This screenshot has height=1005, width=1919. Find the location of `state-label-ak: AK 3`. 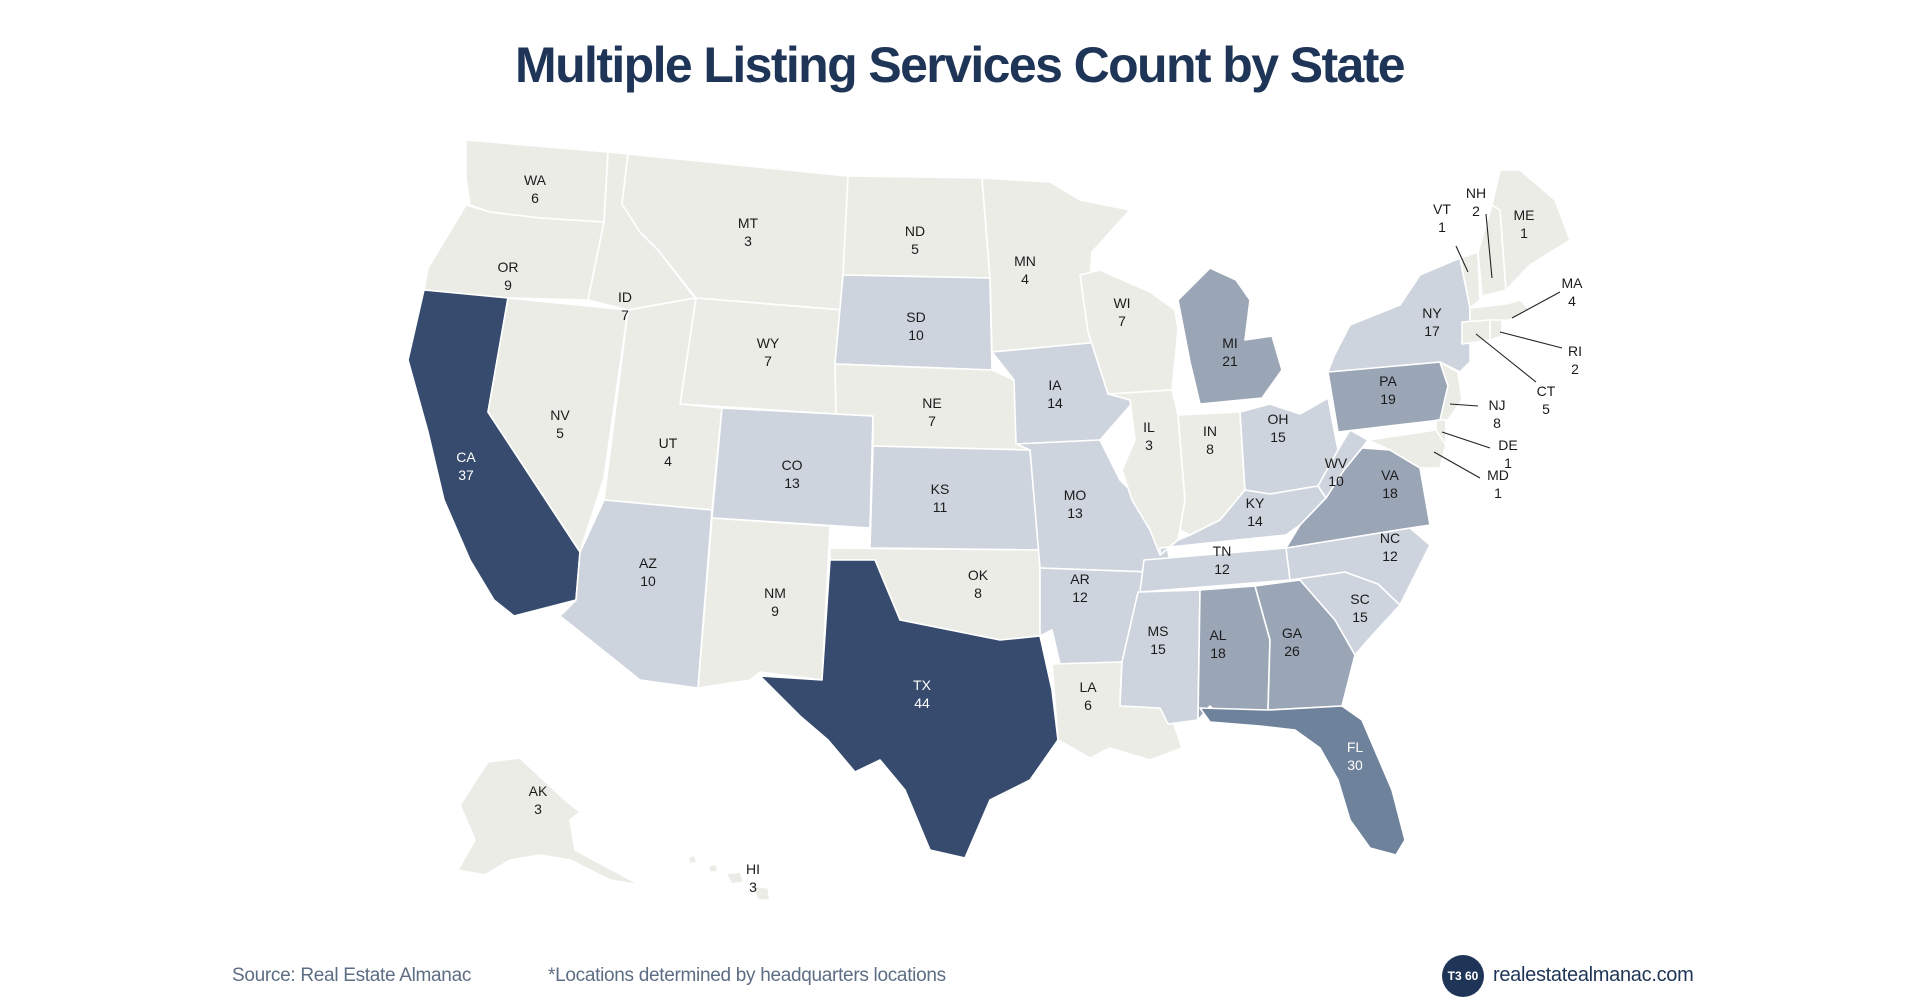

state-label-ak: AK 3 is located at coordinates (538, 800).